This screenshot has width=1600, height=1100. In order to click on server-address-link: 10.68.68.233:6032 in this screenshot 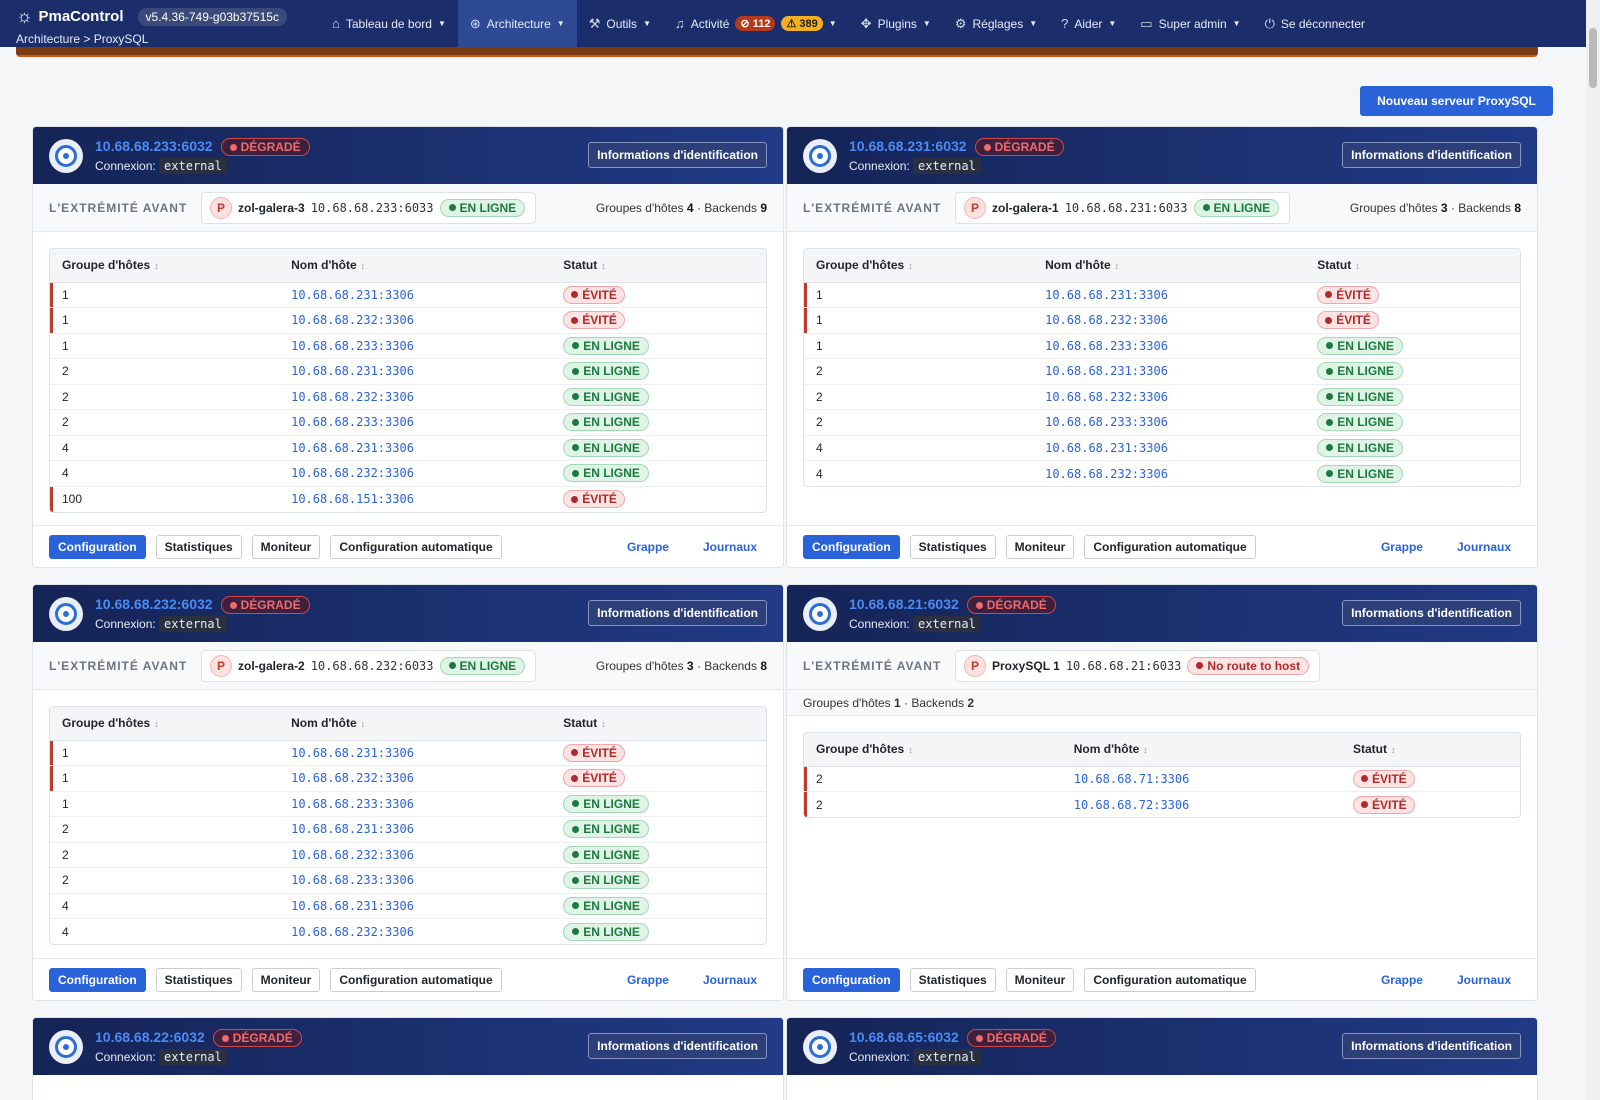, I will do `click(154, 145)`.